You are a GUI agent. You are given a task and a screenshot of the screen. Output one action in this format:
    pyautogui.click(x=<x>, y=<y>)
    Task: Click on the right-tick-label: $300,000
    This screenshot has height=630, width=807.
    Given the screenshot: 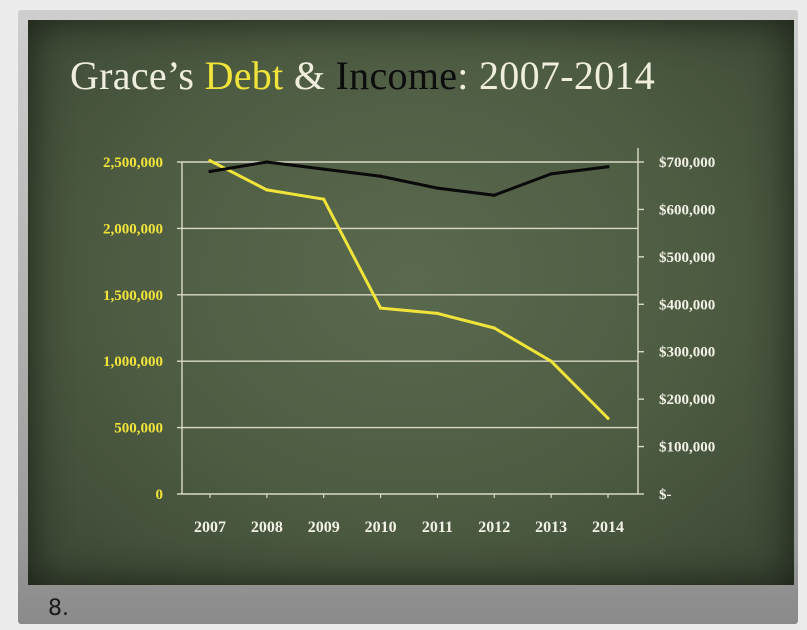 What is the action you would take?
    pyautogui.click(x=687, y=353)
    